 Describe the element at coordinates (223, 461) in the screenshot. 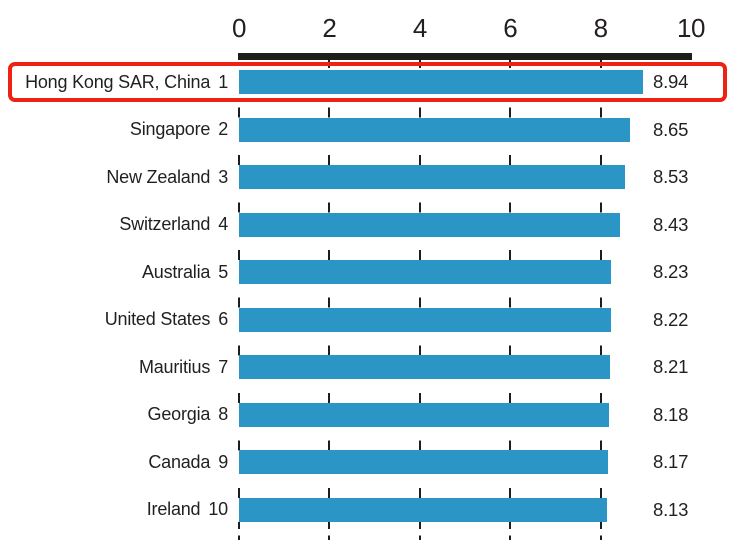

I see `rank-number: 9` at that location.